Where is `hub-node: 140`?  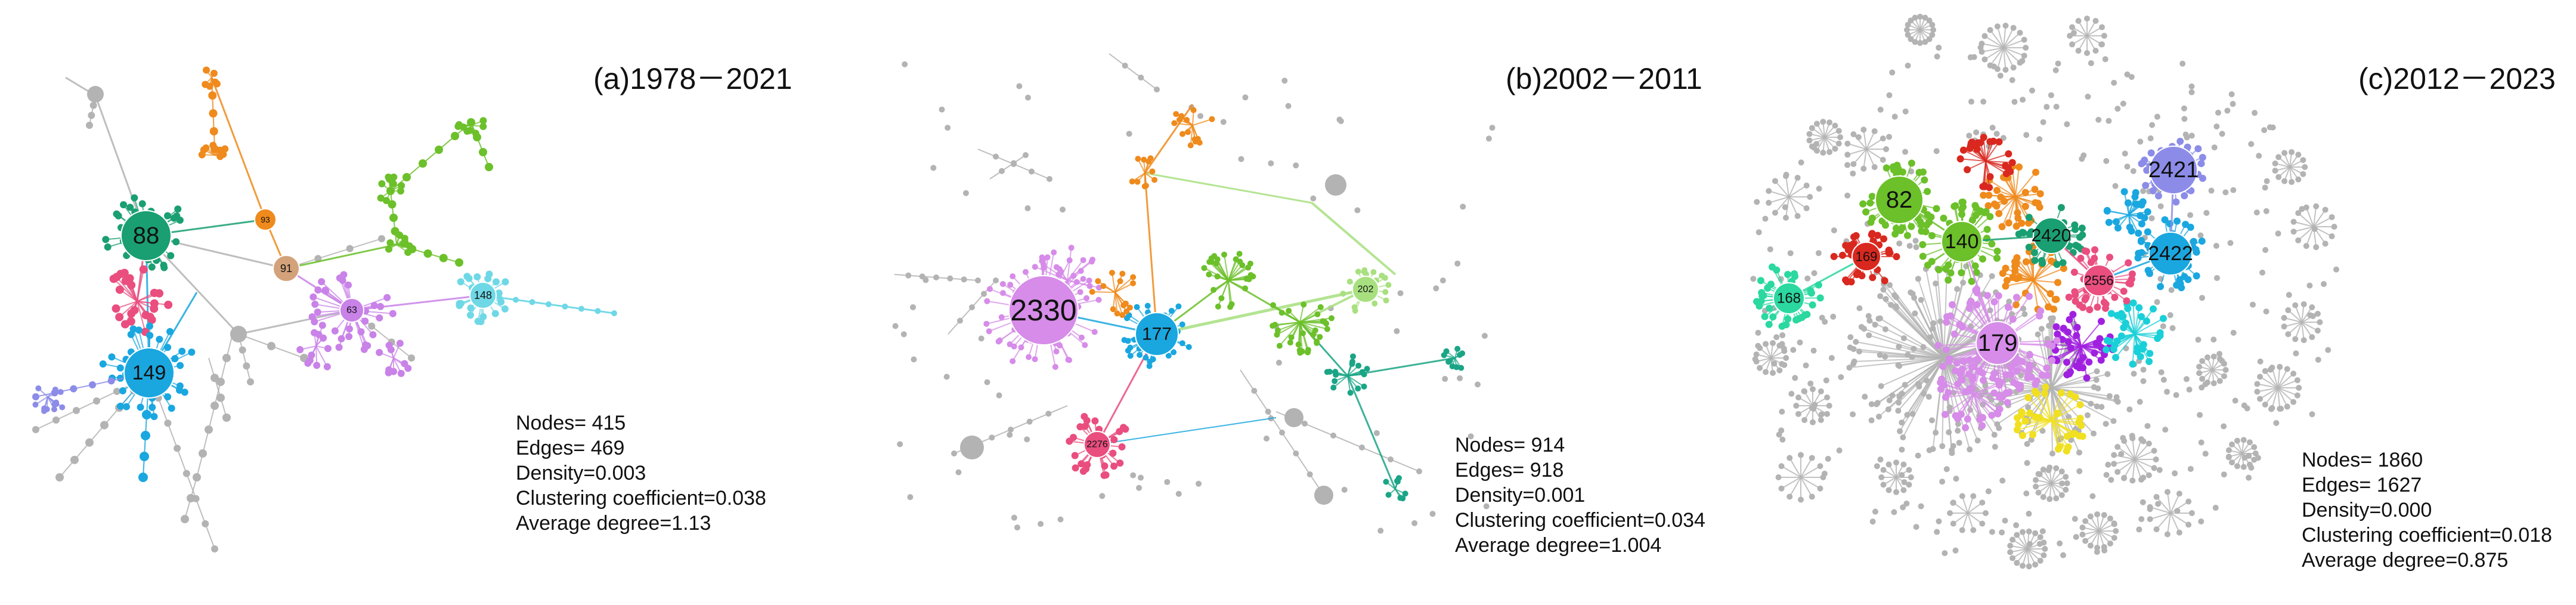 hub-node: 140 is located at coordinates (1962, 242).